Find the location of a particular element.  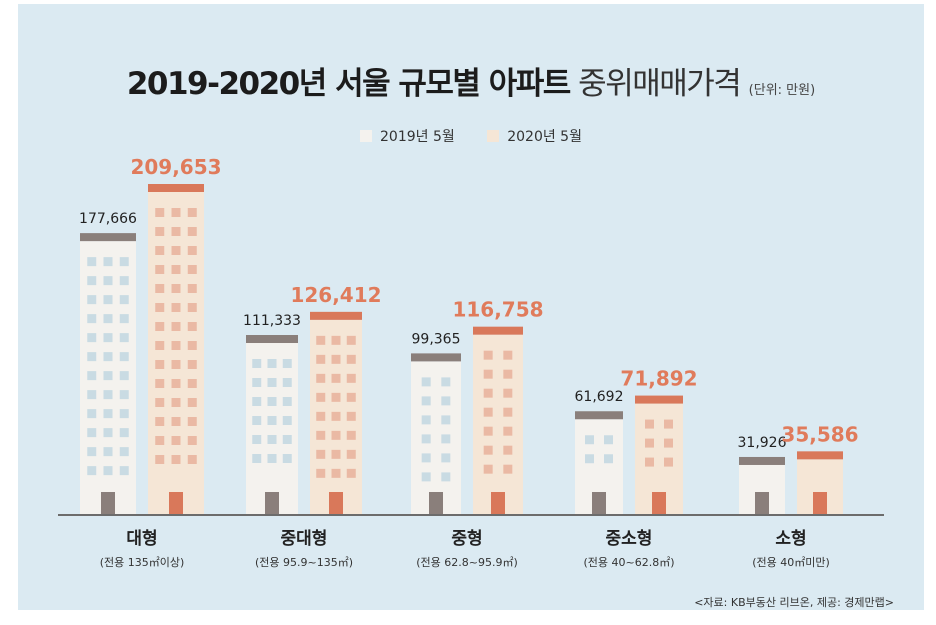

legend-label-2019: 2019년 5월 is located at coordinates (417, 137).